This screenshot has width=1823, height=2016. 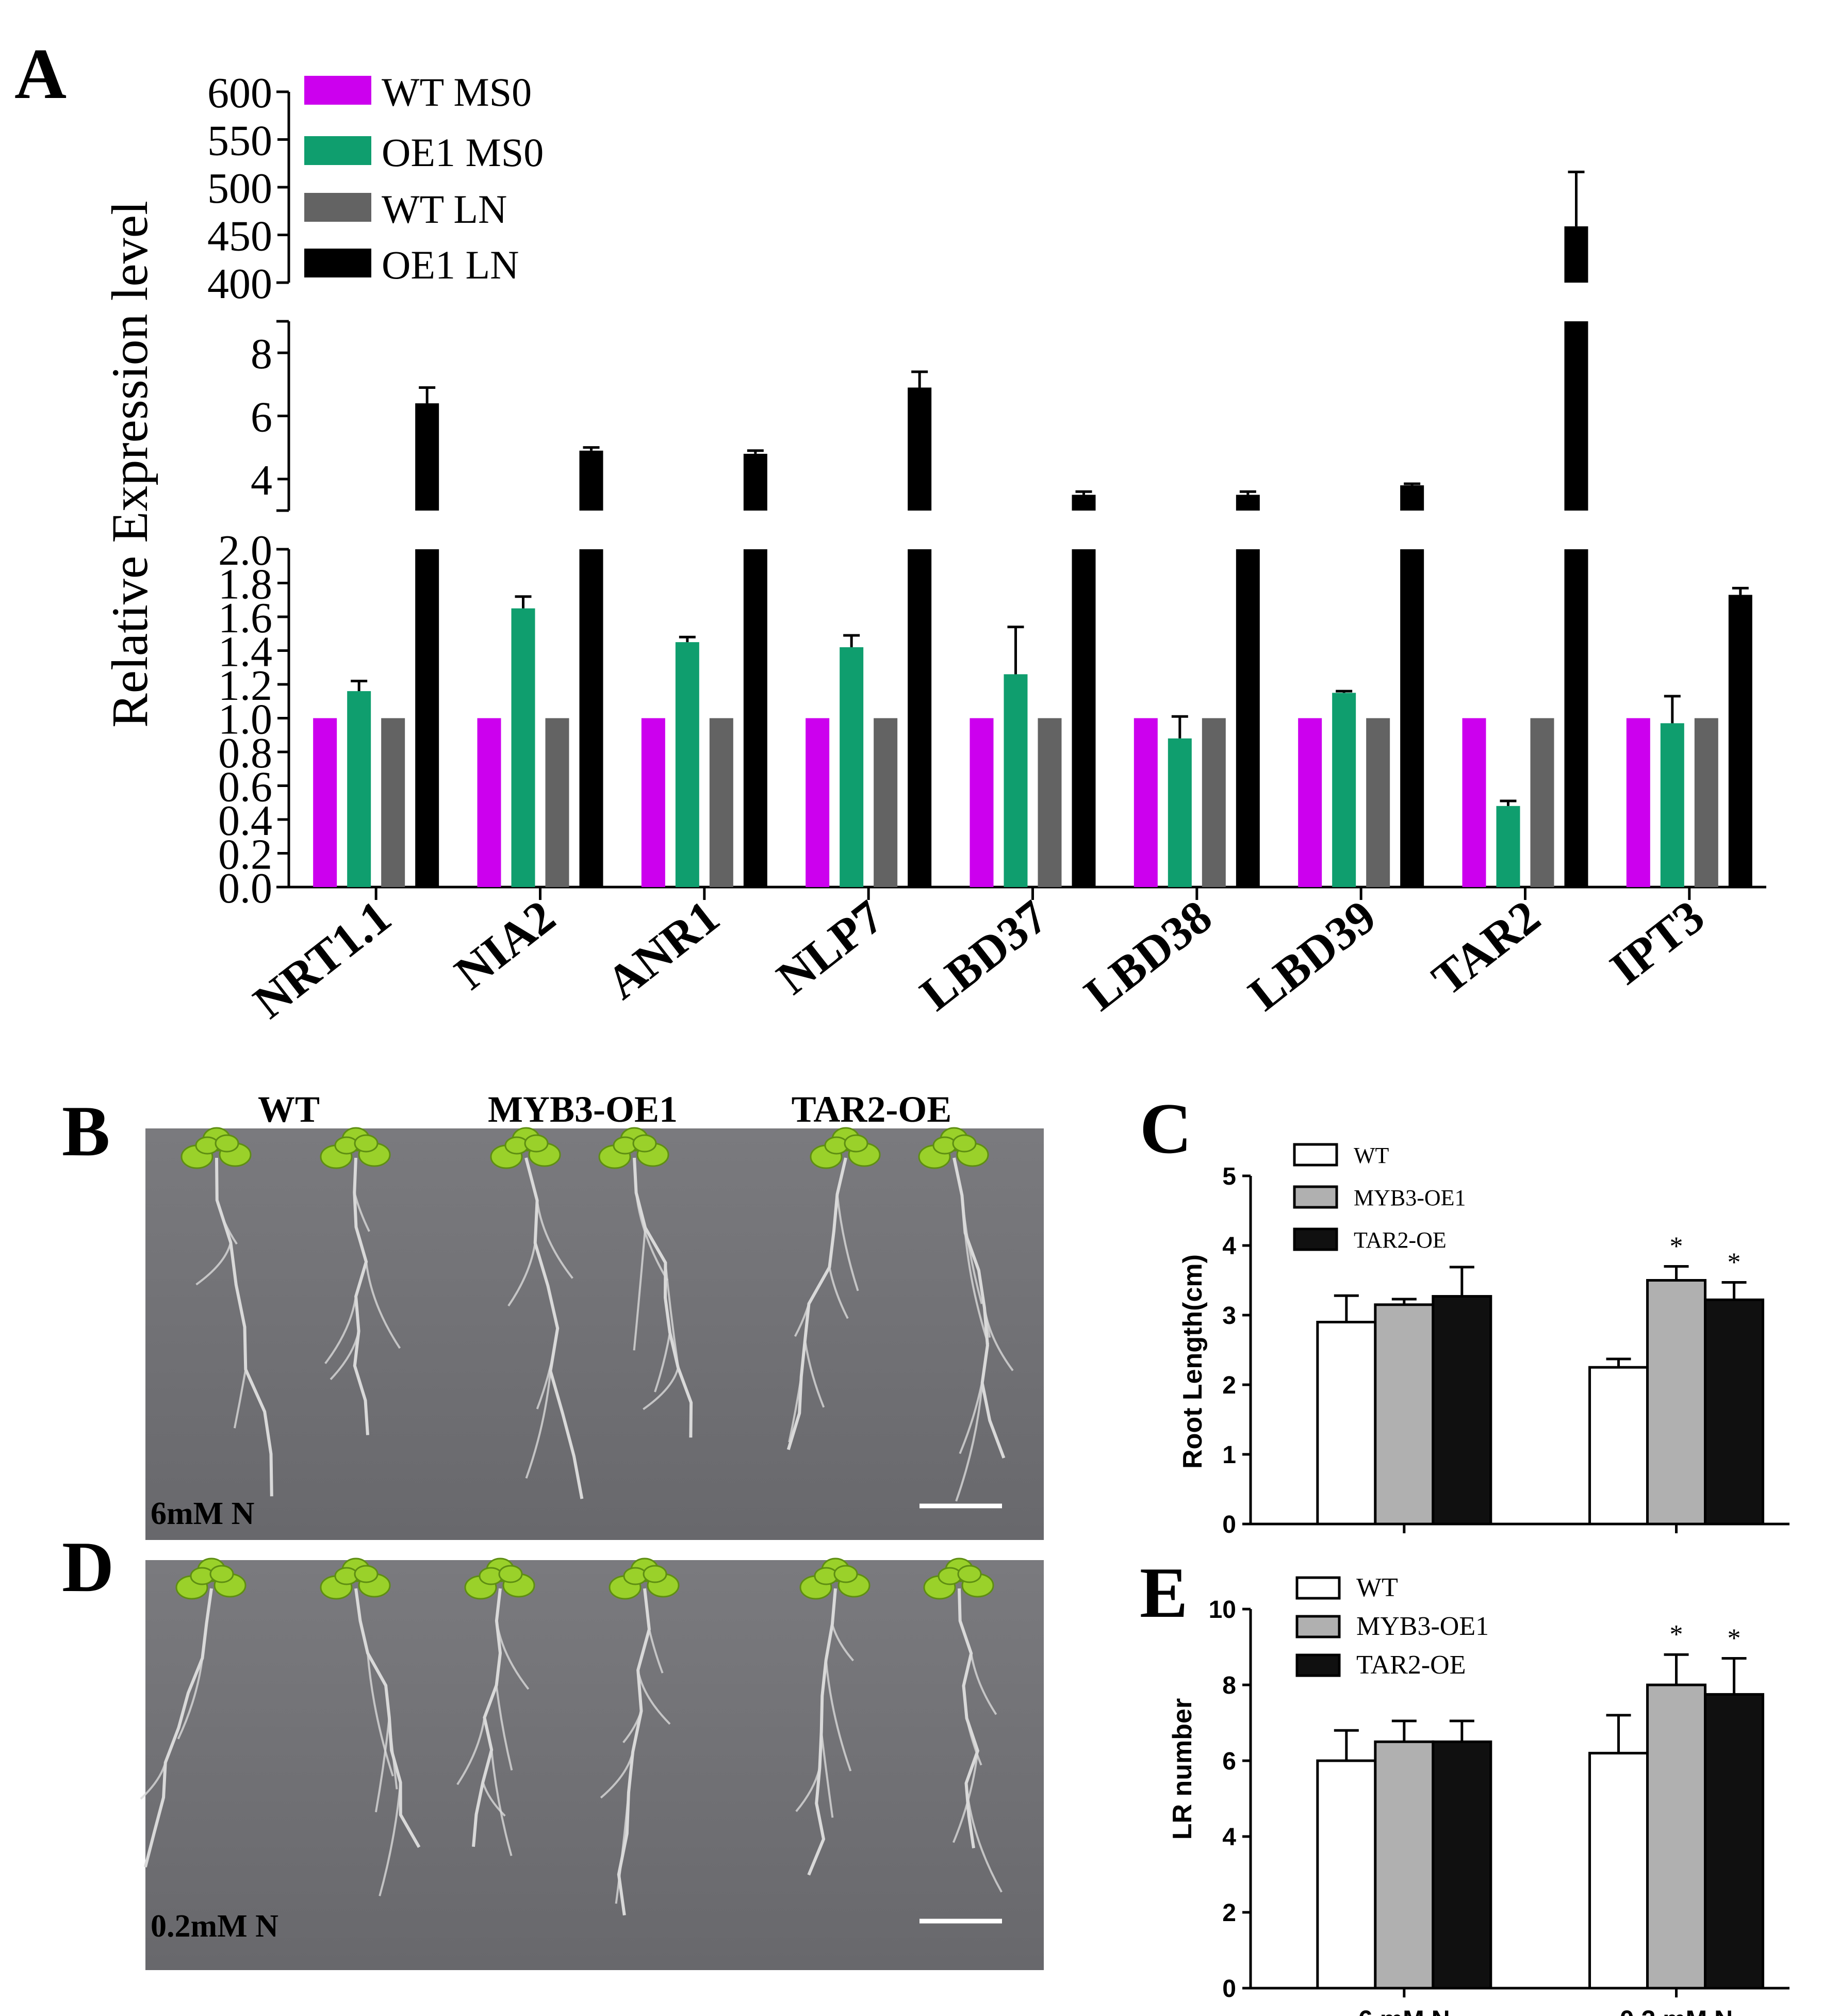 I want to click on y-tick-label: 6, so click(x=1229, y=1761).